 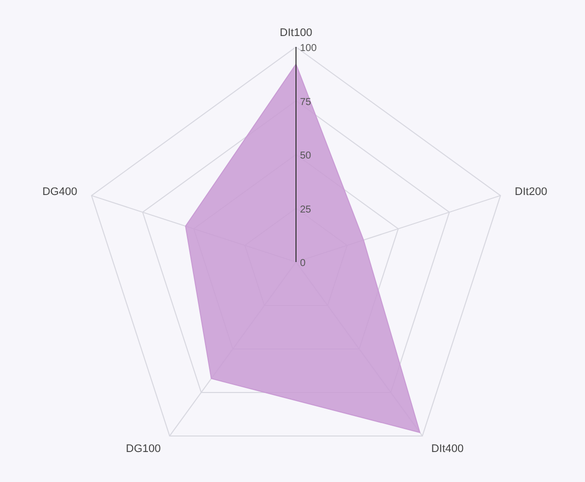 What do you see at coordinates (309, 48) in the screenshot?
I see `y-tick-label: 100` at bounding box center [309, 48].